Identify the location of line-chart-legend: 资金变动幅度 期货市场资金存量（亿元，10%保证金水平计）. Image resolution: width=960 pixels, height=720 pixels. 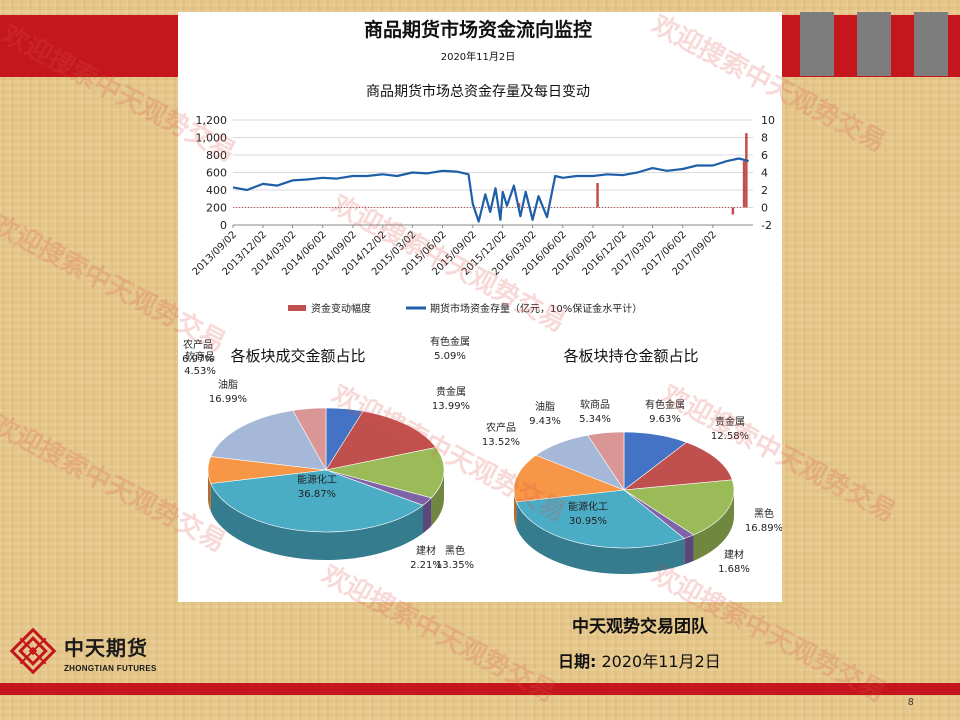
(465, 308).